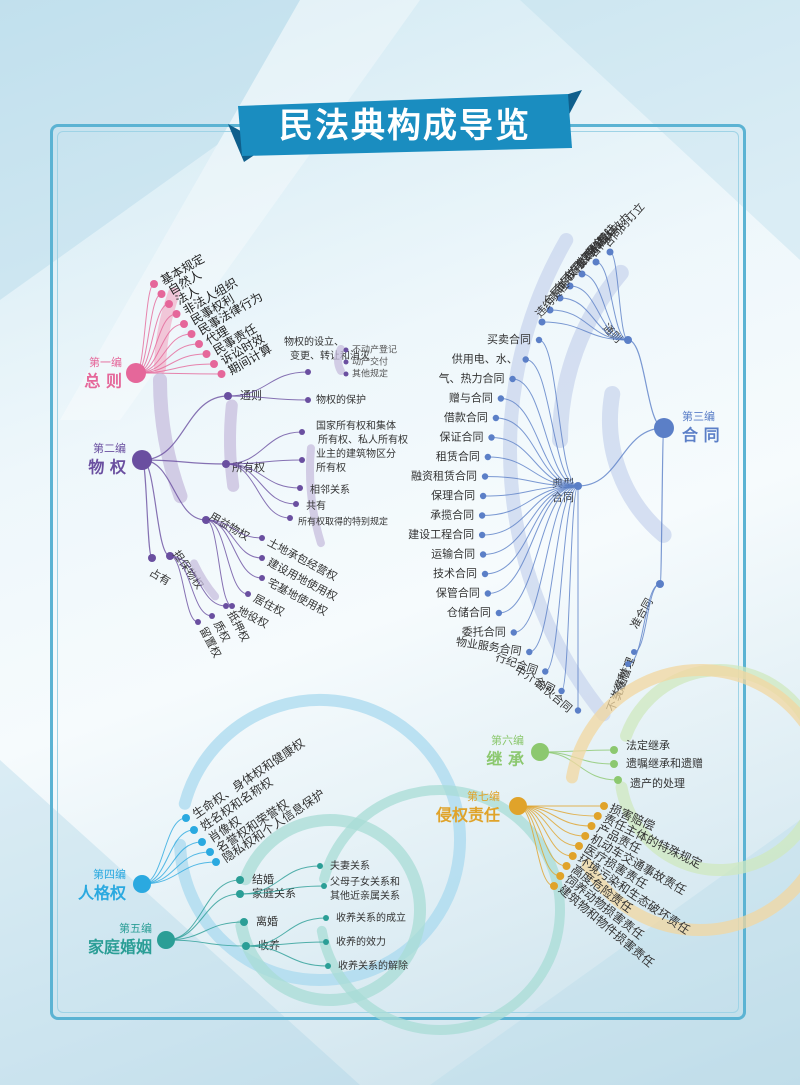  Describe the element at coordinates (374, 350) in the screenshot. I see `property-item: 不动产登记` at that location.